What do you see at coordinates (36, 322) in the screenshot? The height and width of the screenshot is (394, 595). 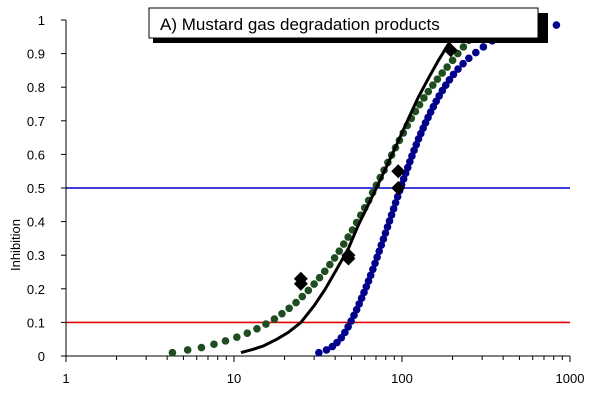 I see `y-tick-label: 0.1` at bounding box center [36, 322].